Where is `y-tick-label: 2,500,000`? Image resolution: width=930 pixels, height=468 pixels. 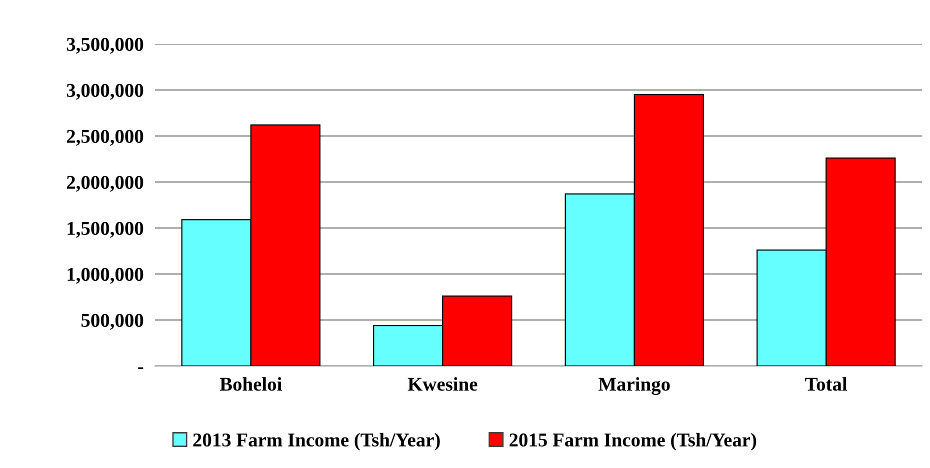 y-tick-label: 2,500,000 is located at coordinates (105, 138).